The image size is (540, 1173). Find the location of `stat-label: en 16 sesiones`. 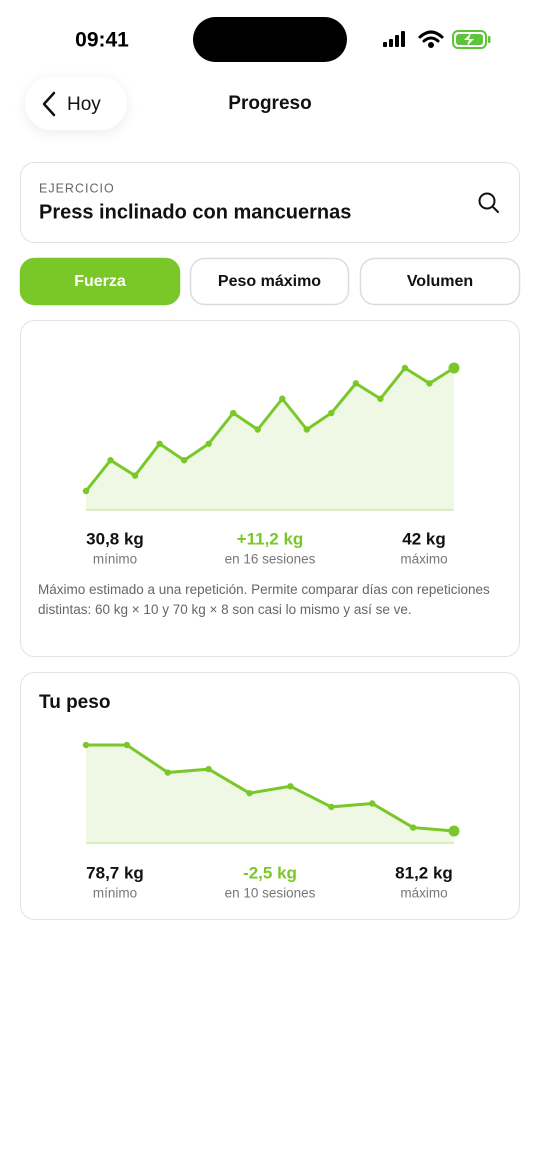

stat-label: en 16 sesiones is located at coordinates (270, 559).